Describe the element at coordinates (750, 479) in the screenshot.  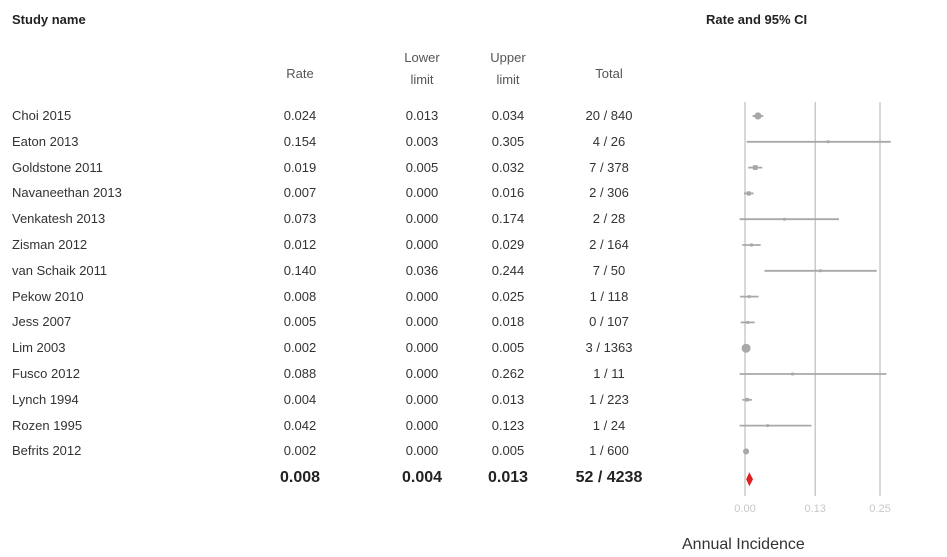
I see `pooled-diamond` at that location.